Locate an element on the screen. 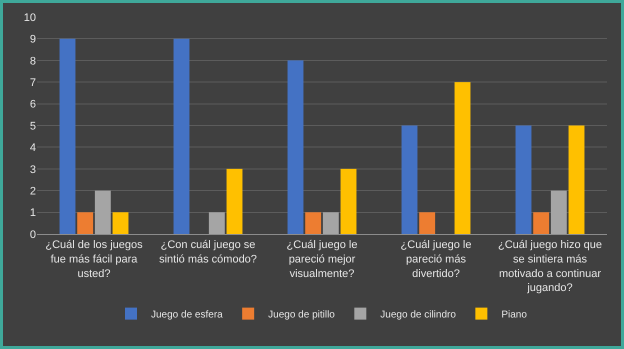 The width and height of the screenshot is (624, 349). y-tick-label: 8 is located at coordinates (33, 61).